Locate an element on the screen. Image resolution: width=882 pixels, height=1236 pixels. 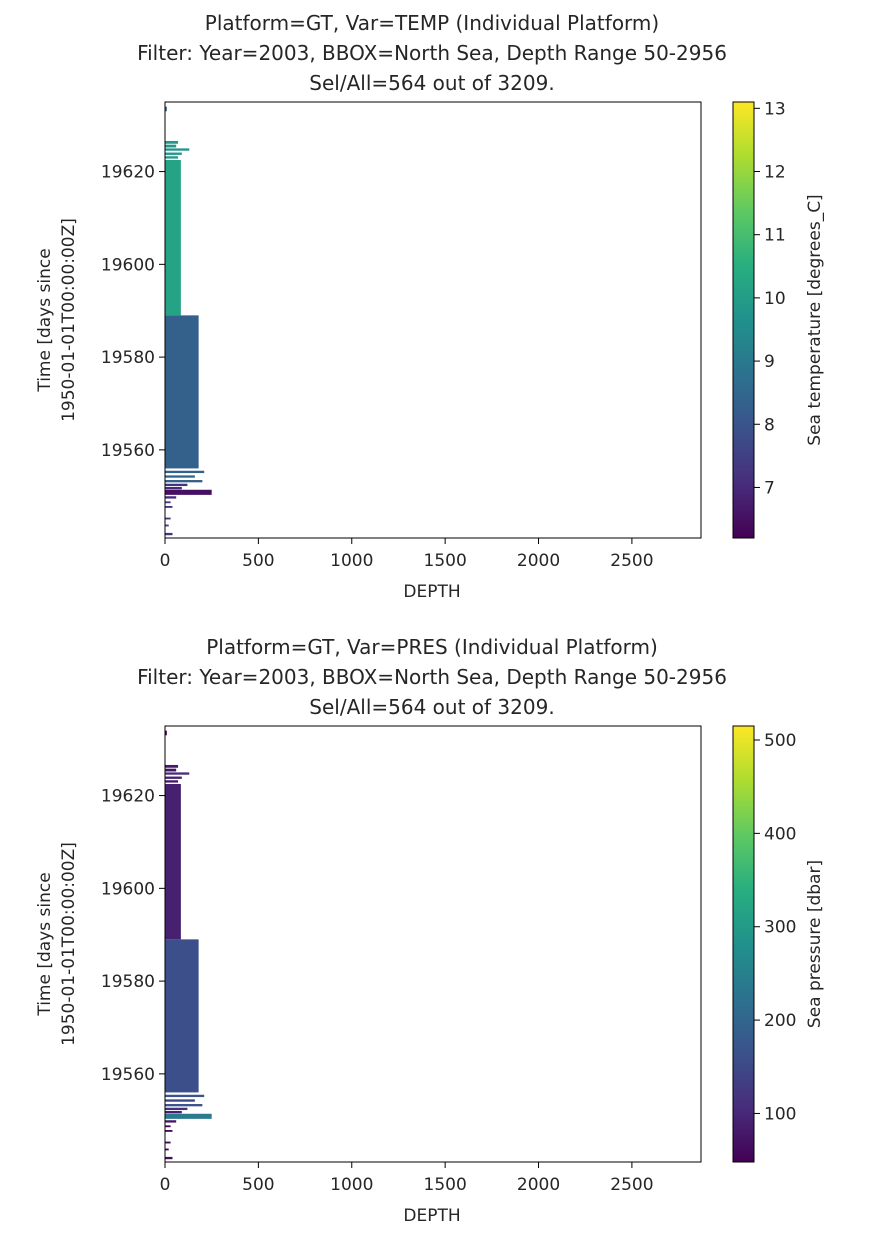
colorbar-tick-label: 7 is located at coordinates (769, 488).